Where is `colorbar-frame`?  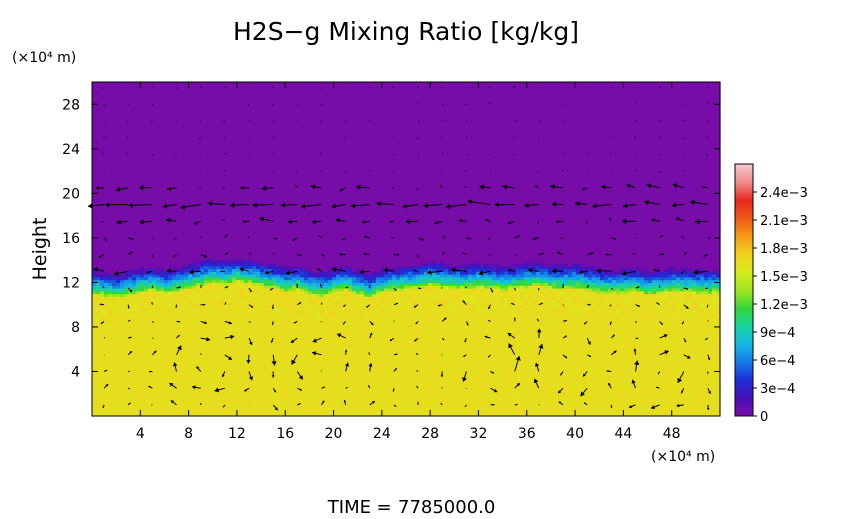
colorbar-frame is located at coordinates (744, 290).